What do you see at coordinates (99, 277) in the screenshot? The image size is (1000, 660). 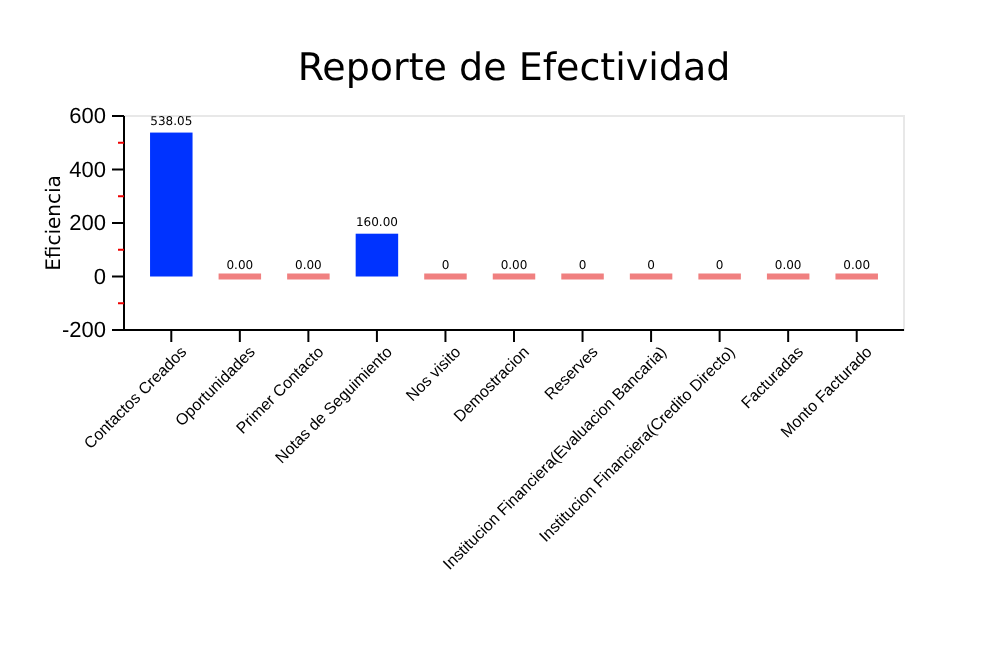 I see `y-tick-label: 0` at bounding box center [99, 277].